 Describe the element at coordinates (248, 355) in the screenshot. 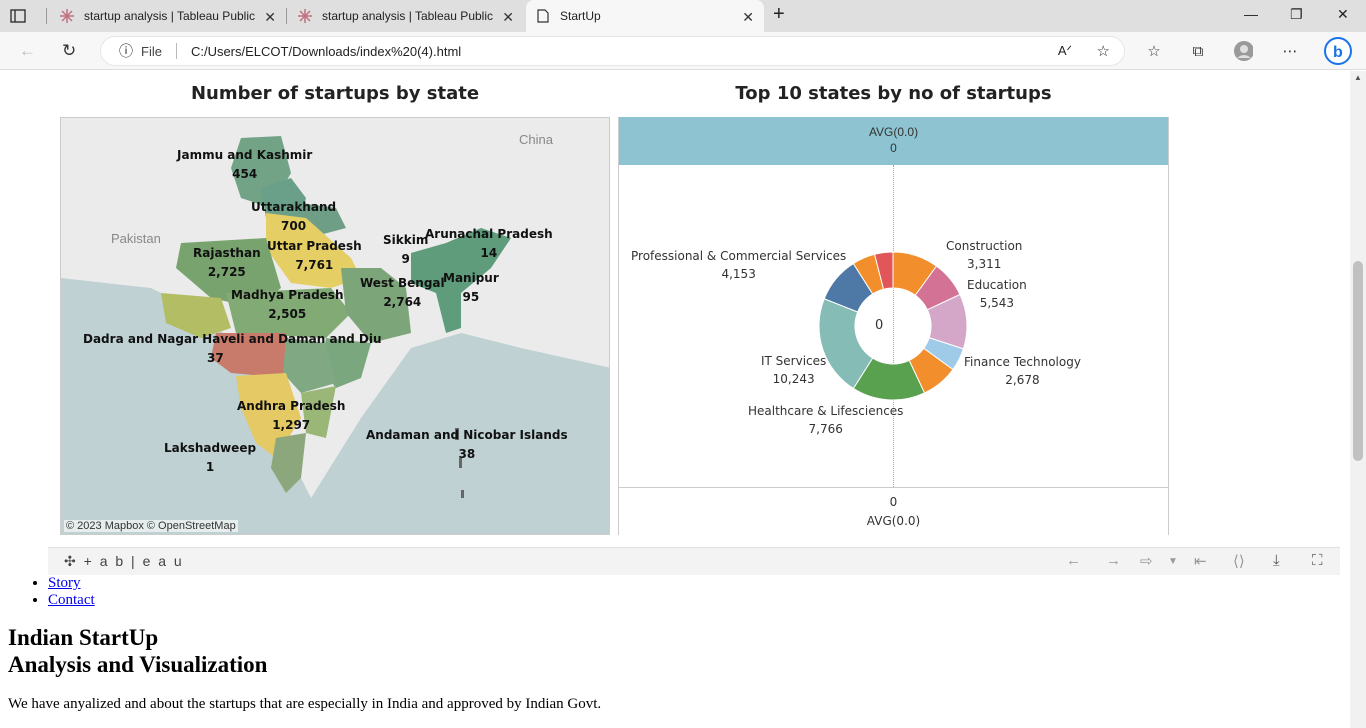

I see `state-maharashtra` at that location.